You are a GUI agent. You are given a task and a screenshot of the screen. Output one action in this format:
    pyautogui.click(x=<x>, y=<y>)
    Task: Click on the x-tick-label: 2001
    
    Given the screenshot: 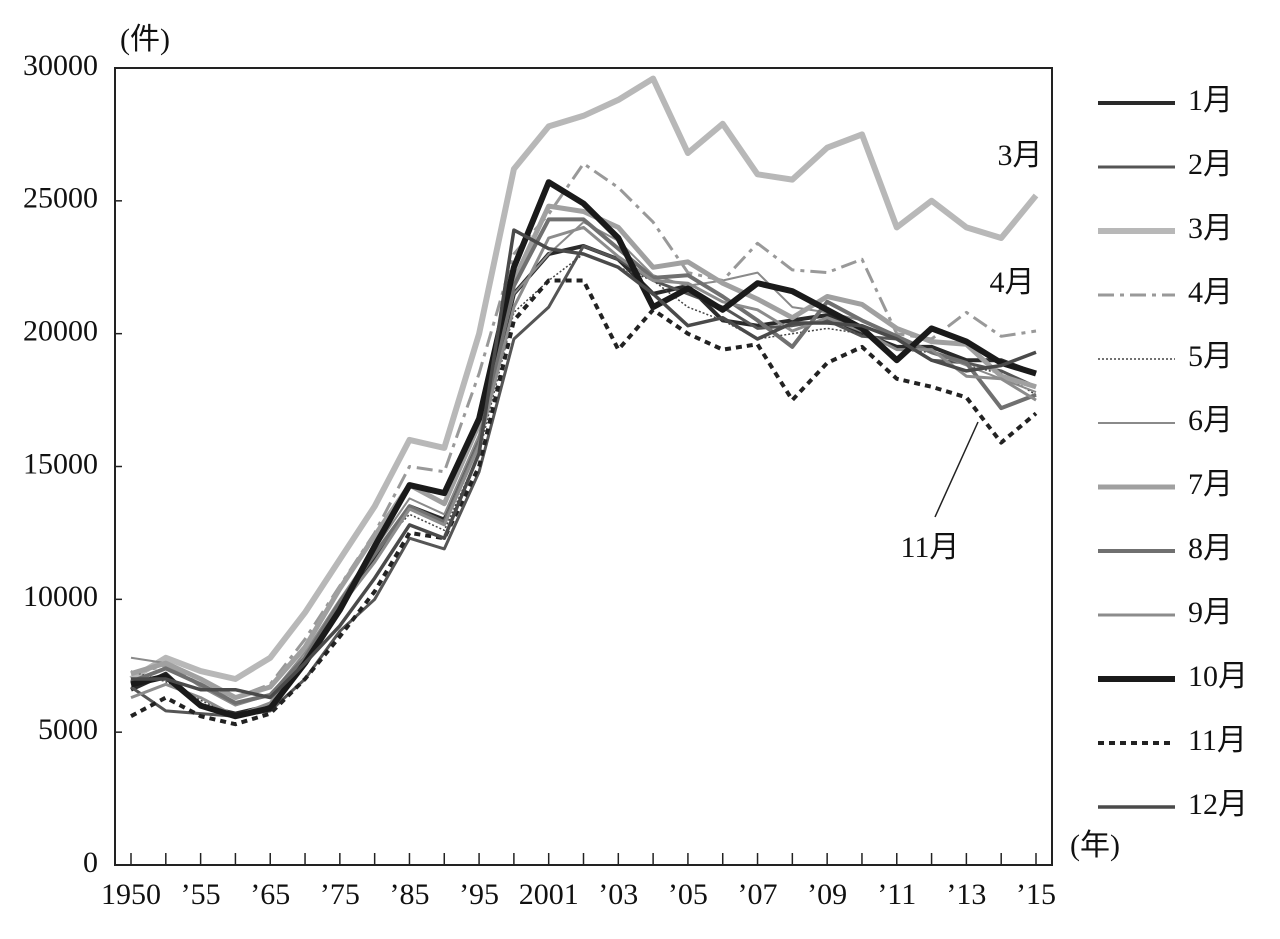 What is the action you would take?
    pyautogui.click(x=549, y=894)
    